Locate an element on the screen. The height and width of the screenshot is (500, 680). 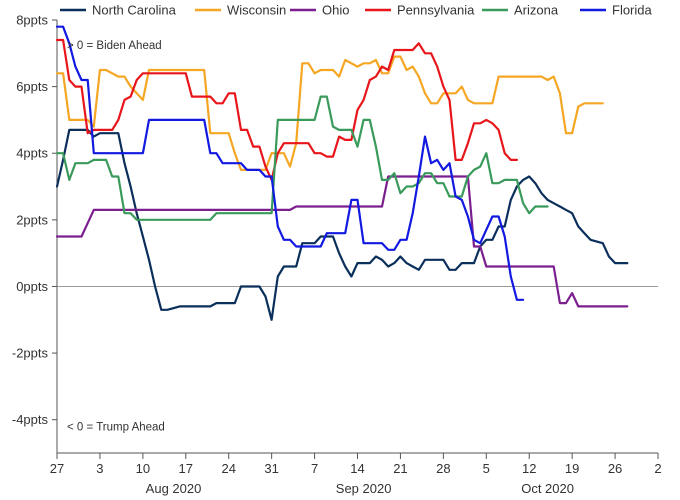
x-tick-label: 26 is located at coordinates (615, 468).